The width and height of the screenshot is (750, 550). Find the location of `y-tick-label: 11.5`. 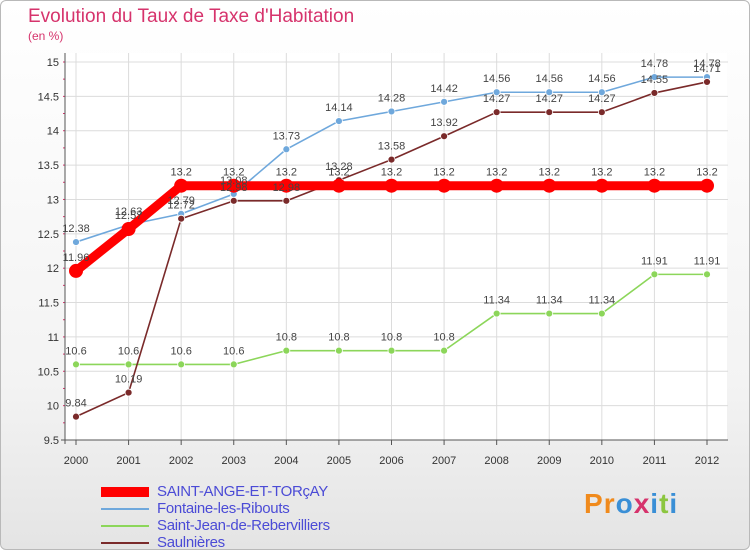

y-tick-label: 11.5 is located at coordinates (48, 304).